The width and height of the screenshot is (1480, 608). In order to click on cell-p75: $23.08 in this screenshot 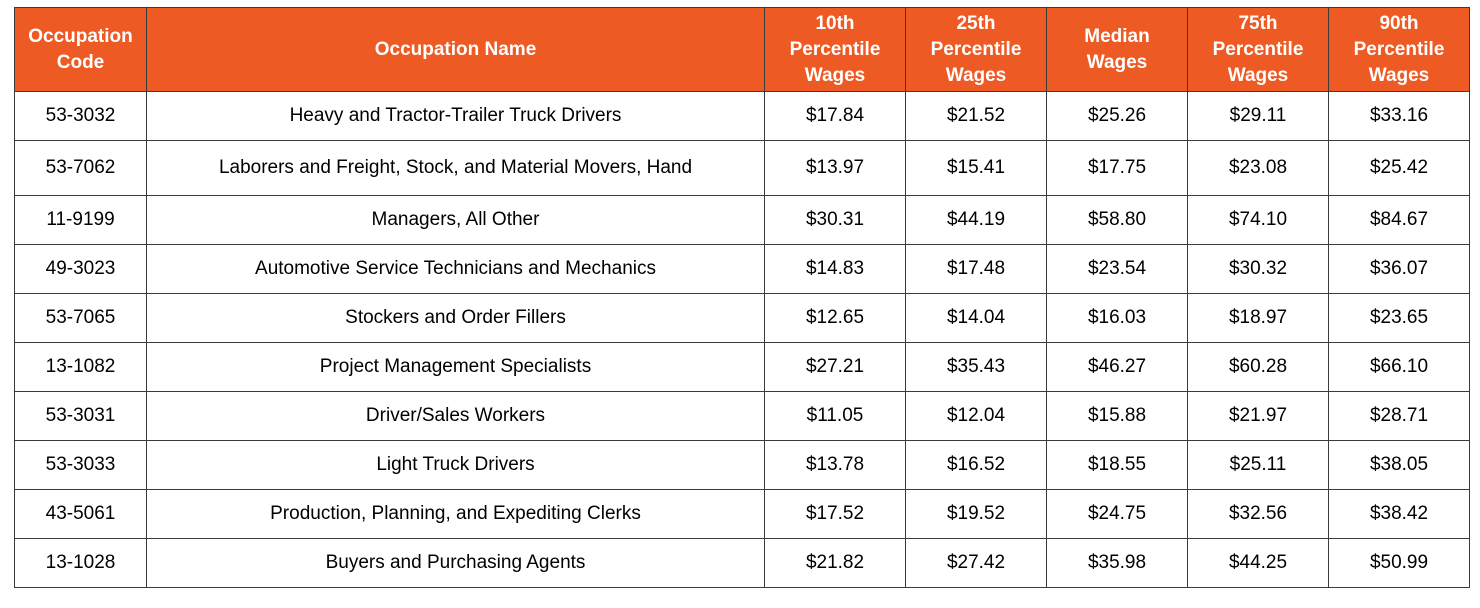, I will do `click(1258, 168)`.